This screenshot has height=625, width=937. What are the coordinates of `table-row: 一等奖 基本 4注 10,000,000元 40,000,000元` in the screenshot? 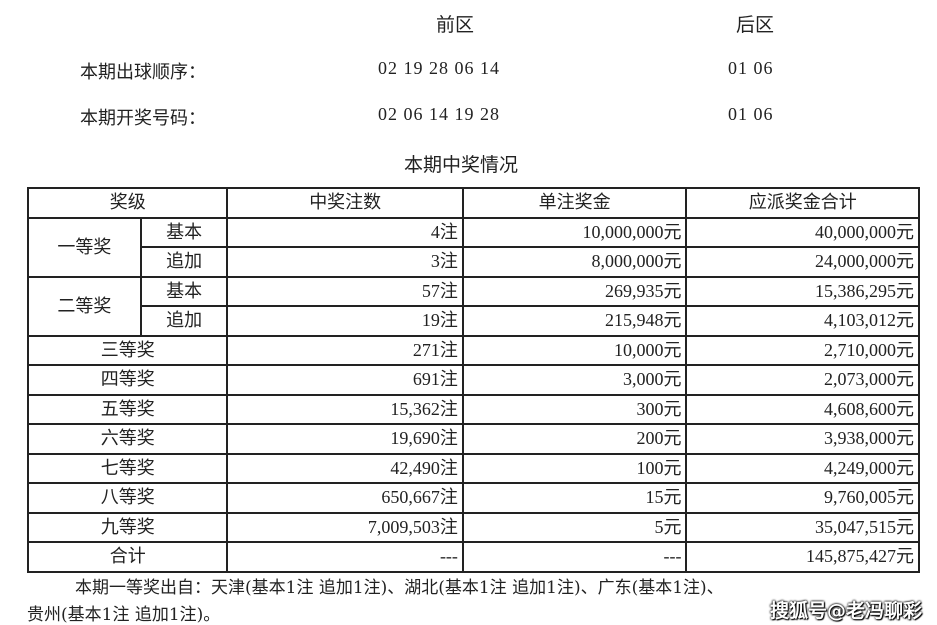 It's located at (473, 247).